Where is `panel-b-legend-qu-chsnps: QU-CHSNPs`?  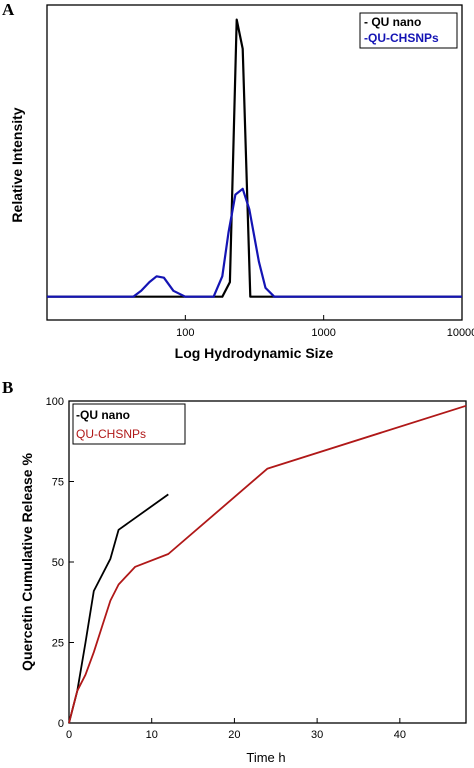 panel-b-legend-qu-chsnps: QU-CHSNPs is located at coordinates (111, 434).